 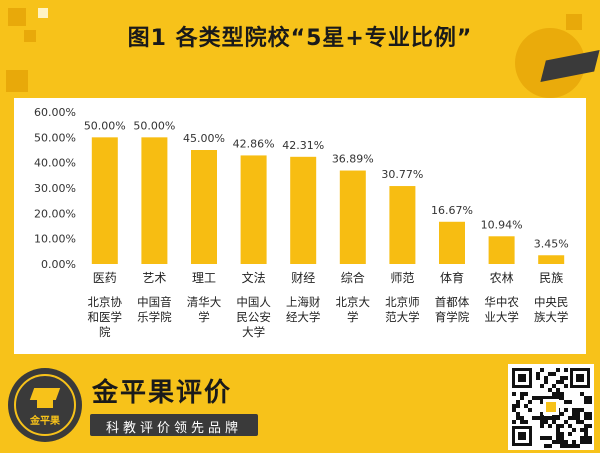 I want to click on brand-slogan: 科教评价领先品牌, so click(x=173, y=428).